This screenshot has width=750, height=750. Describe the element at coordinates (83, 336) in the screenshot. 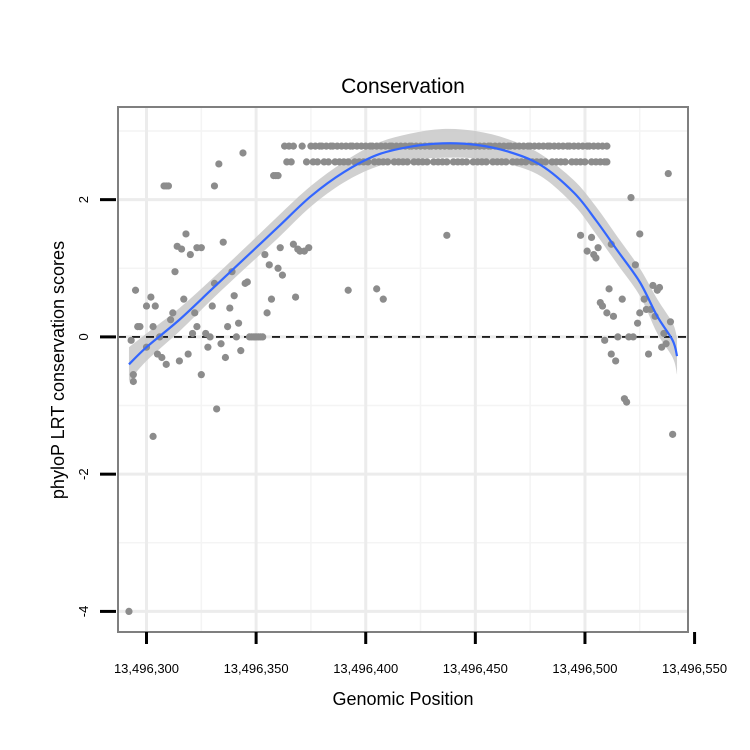

I see `y-tick-label: 0` at that location.